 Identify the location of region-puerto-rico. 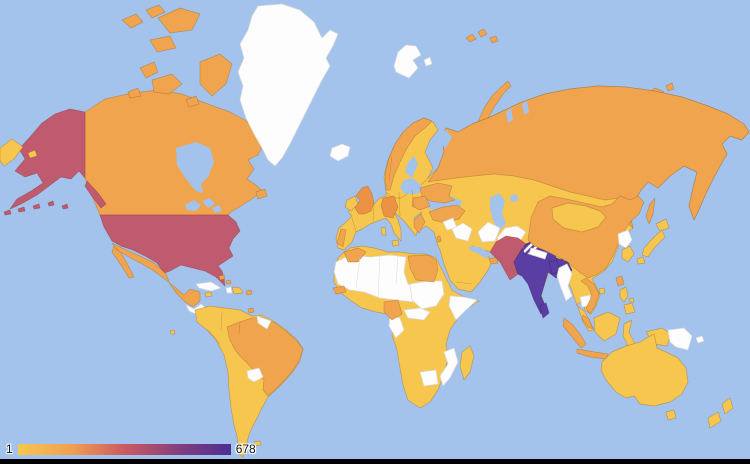
(249, 292).